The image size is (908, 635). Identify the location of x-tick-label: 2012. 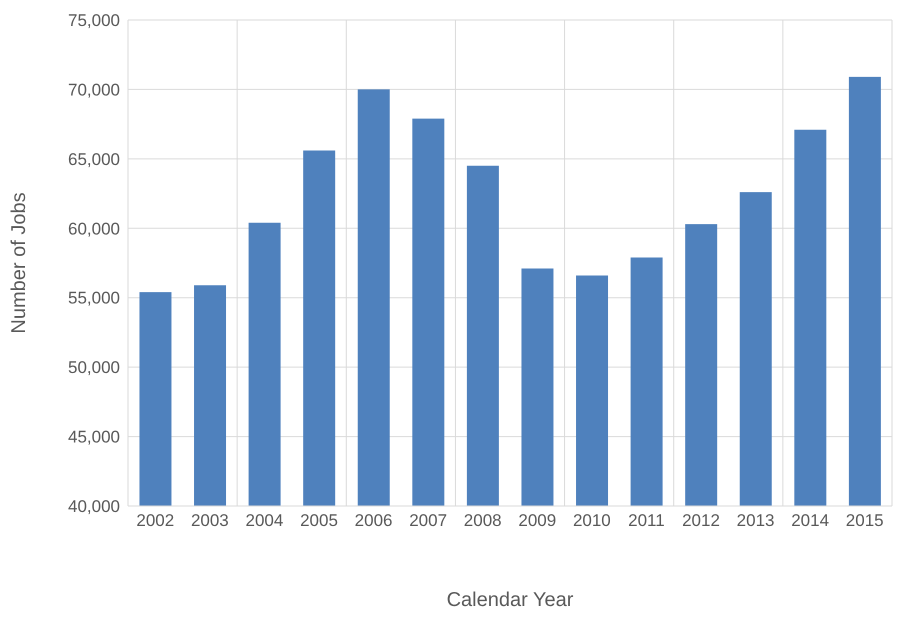
(701, 520).